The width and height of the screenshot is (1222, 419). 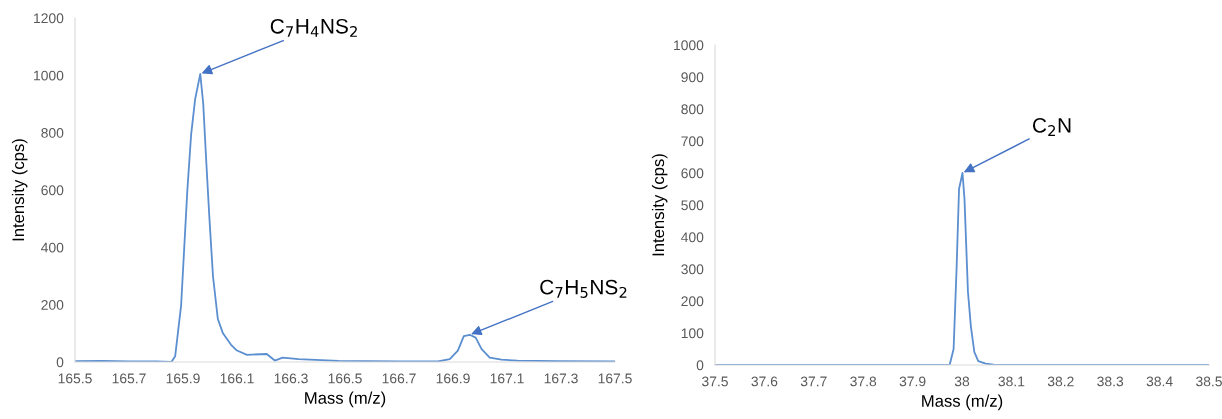 I want to click on x-tick-label: 37.9, so click(x=912, y=381).